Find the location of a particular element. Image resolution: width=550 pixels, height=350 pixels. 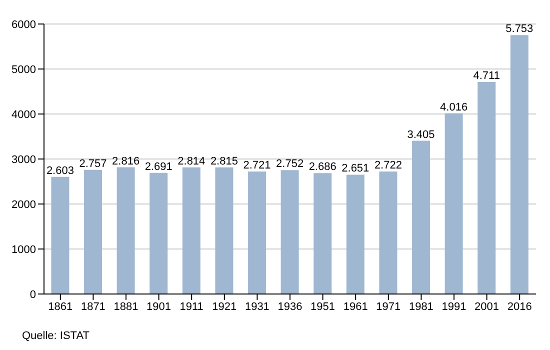

y-tick-label: 6000 is located at coordinates (24, 24).